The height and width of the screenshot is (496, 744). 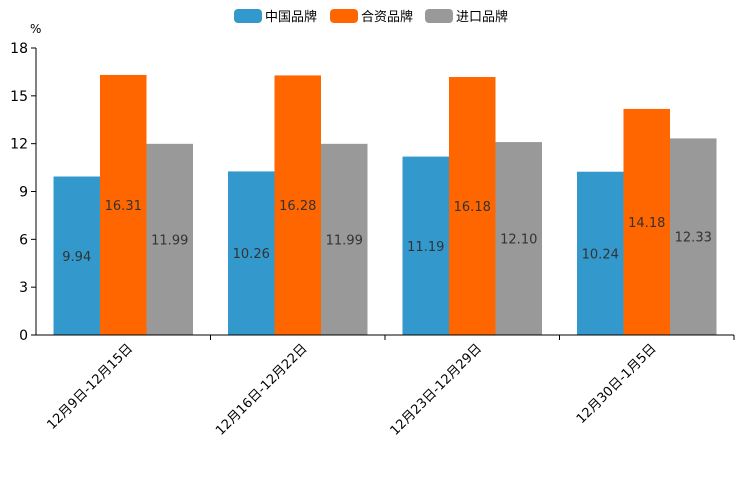 What do you see at coordinates (23, 288) in the screenshot?
I see `y-tick-label: 3` at bounding box center [23, 288].